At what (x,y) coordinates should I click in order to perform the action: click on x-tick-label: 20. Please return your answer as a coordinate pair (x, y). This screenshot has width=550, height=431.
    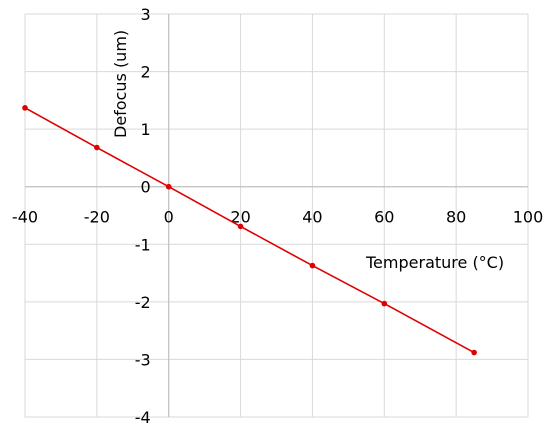
    Looking at the image, I should click on (240, 217).